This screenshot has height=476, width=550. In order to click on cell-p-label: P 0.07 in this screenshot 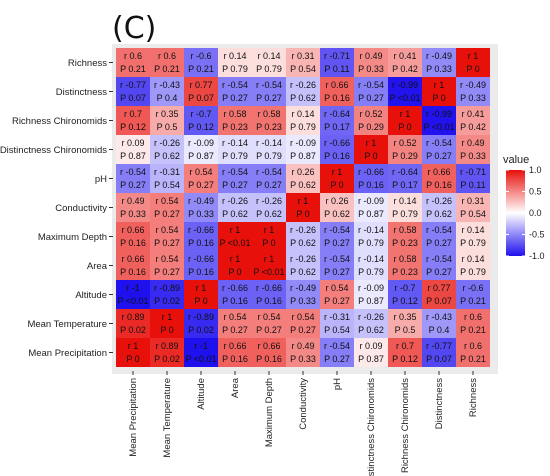, I will do `click(439, 359)`.